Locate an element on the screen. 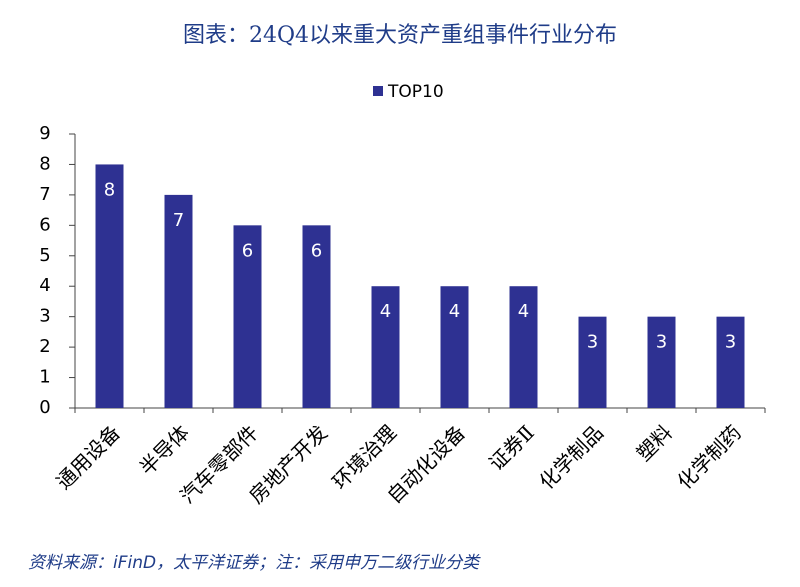 The height and width of the screenshot is (587, 800). legend-swatch is located at coordinates (378, 91).